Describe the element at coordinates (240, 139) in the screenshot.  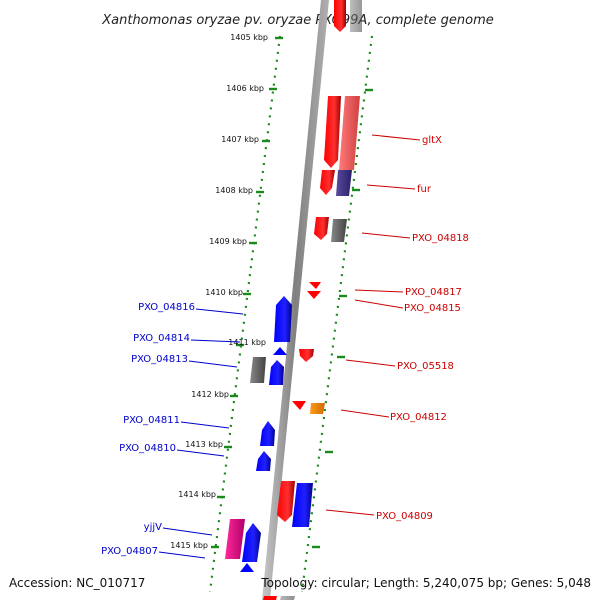
I see `kbp-label: 1407 kbp` at that location.